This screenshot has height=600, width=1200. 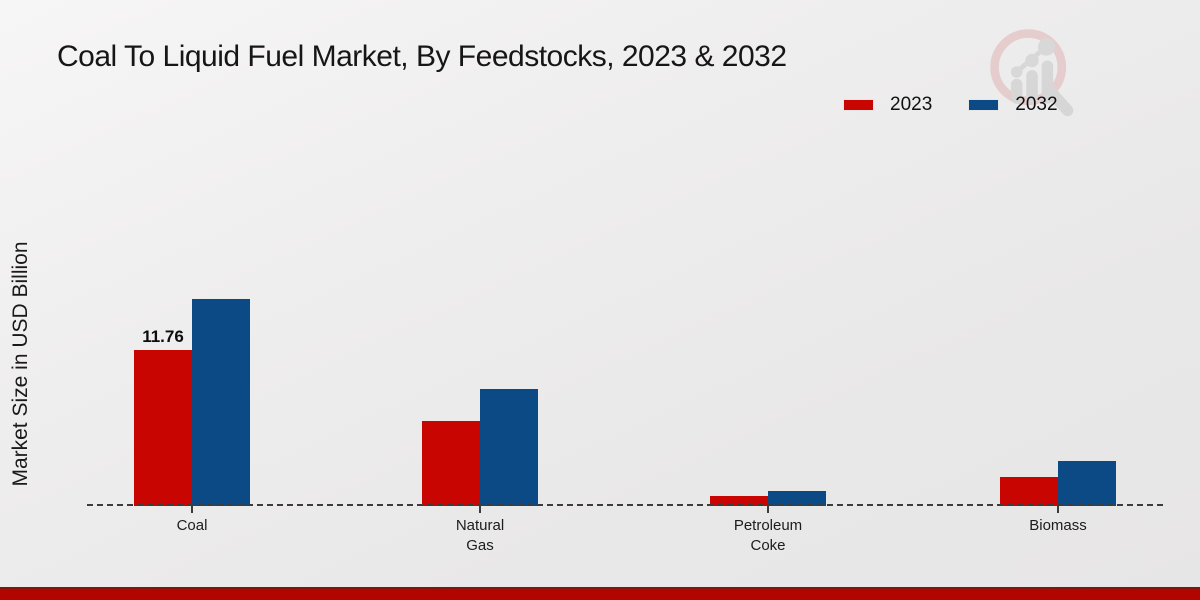 I want to click on footer-accent-bar, so click(x=600, y=593).